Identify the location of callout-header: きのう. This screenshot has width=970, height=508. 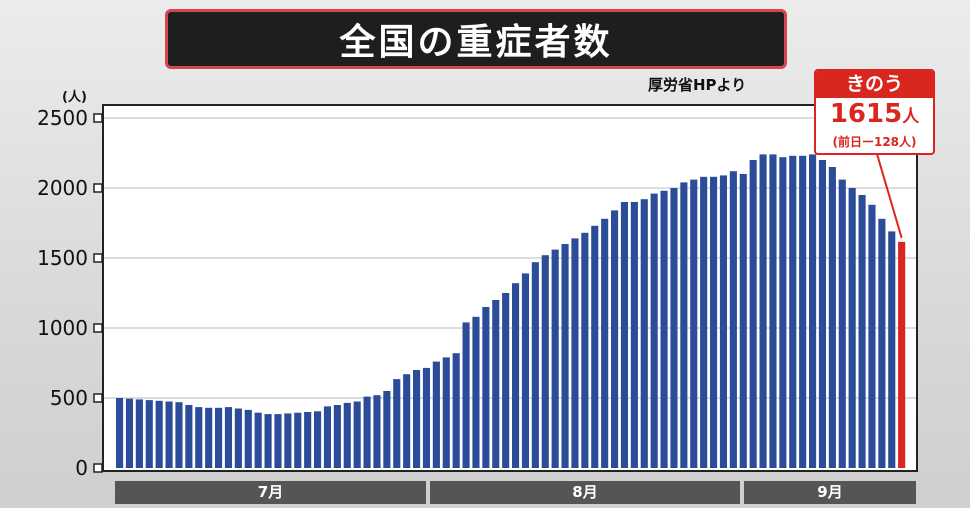
(874, 84).